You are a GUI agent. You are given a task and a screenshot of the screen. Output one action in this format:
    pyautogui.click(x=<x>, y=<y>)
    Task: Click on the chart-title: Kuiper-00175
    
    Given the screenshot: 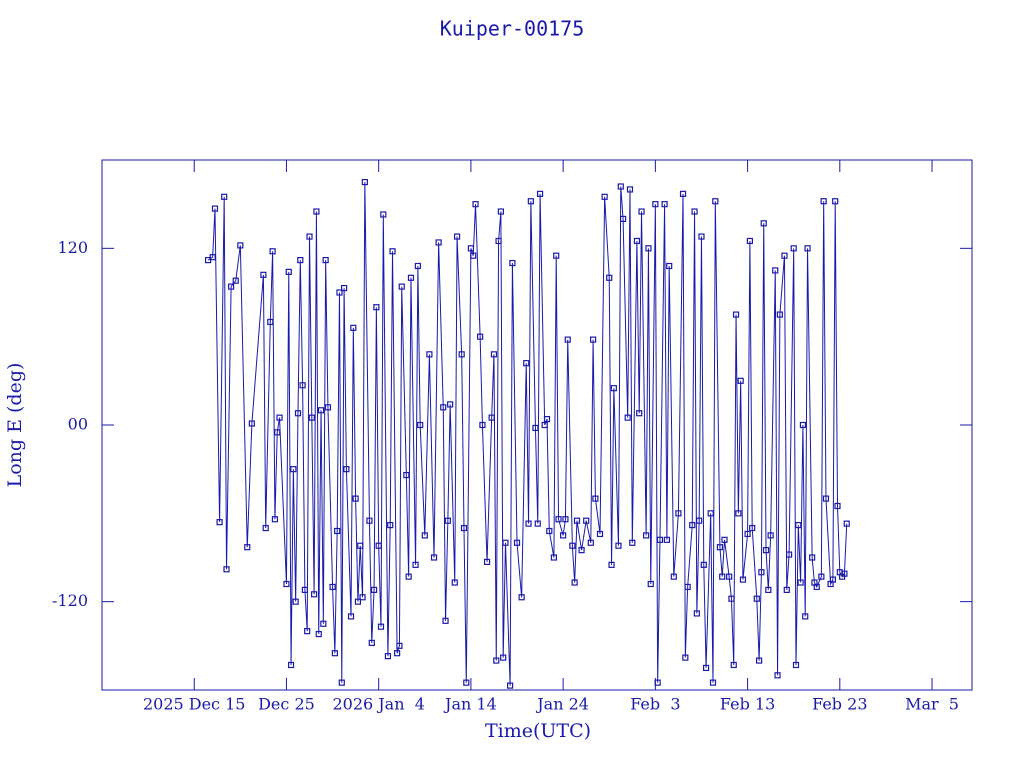 What is the action you would take?
    pyautogui.click(x=512, y=29)
    